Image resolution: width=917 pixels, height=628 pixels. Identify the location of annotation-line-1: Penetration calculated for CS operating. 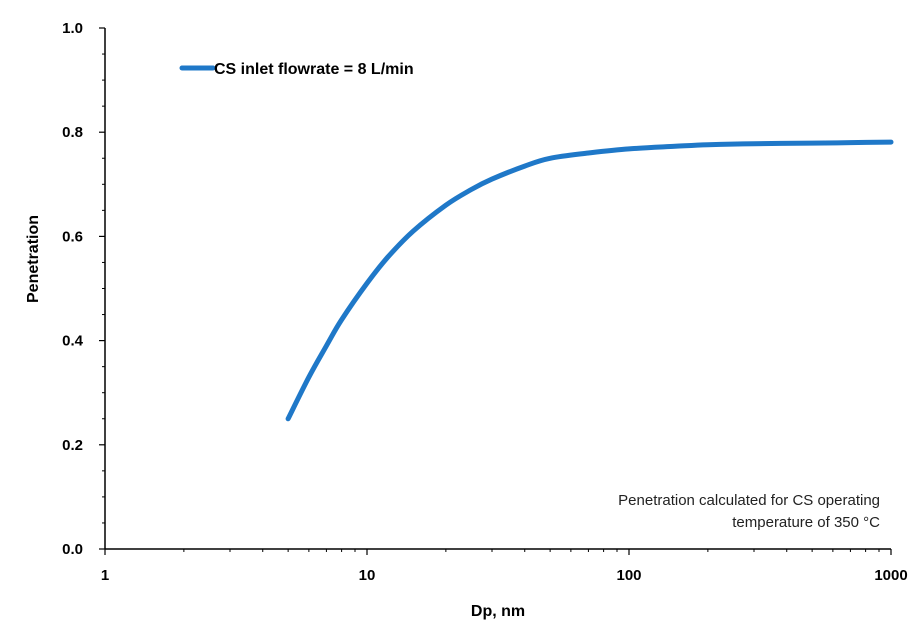
(749, 500).